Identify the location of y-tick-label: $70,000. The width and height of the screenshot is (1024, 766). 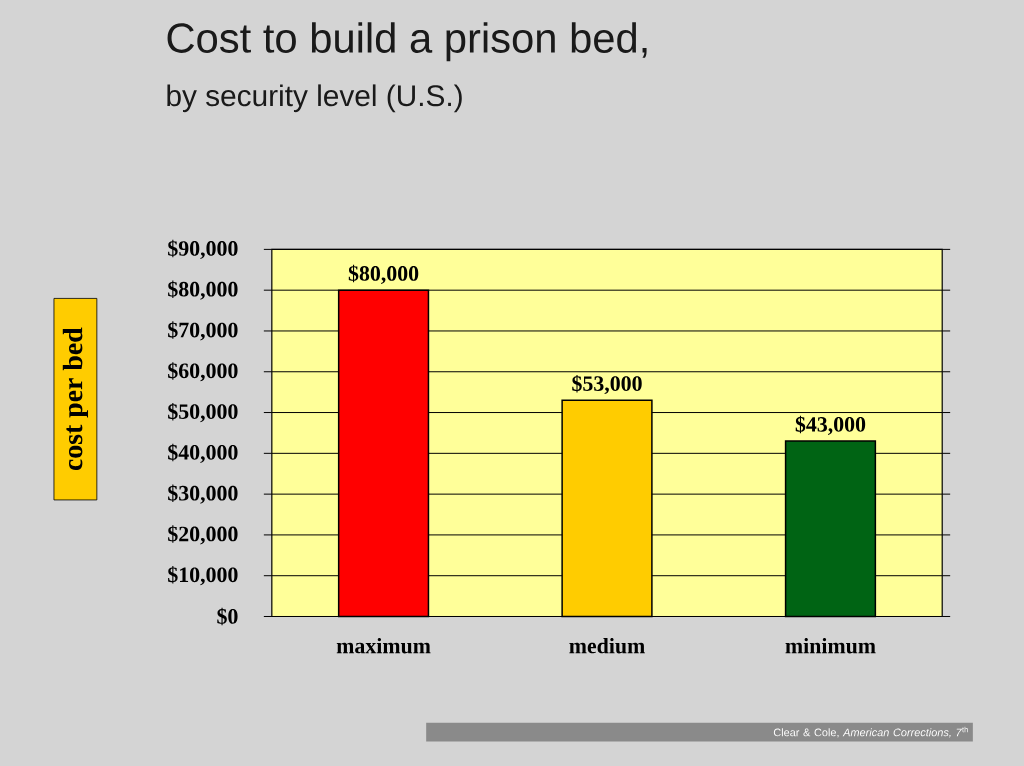
(203, 331).